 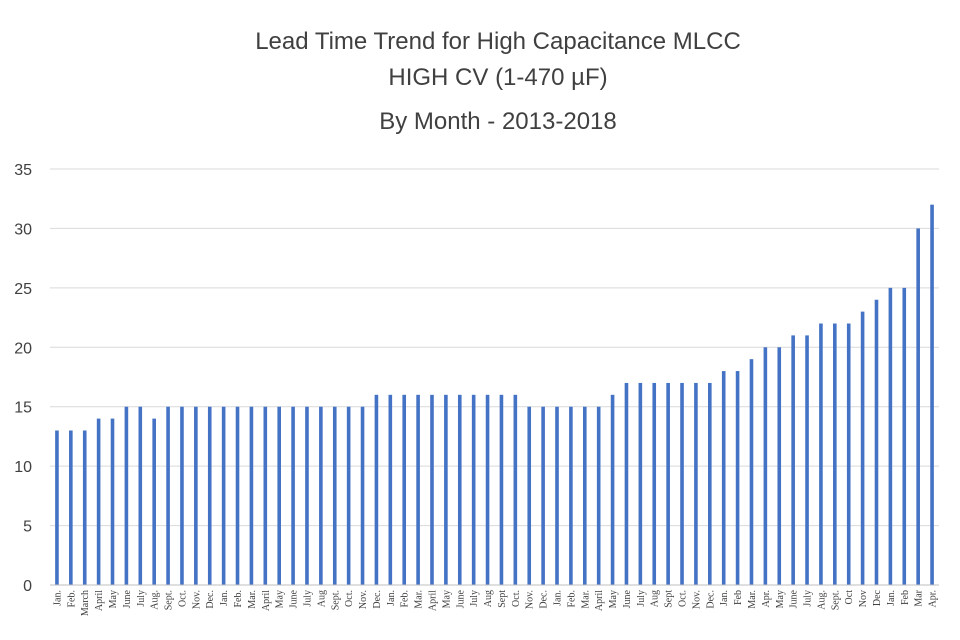 What do you see at coordinates (23, 348) in the screenshot?
I see `y-tick-label: 20` at bounding box center [23, 348].